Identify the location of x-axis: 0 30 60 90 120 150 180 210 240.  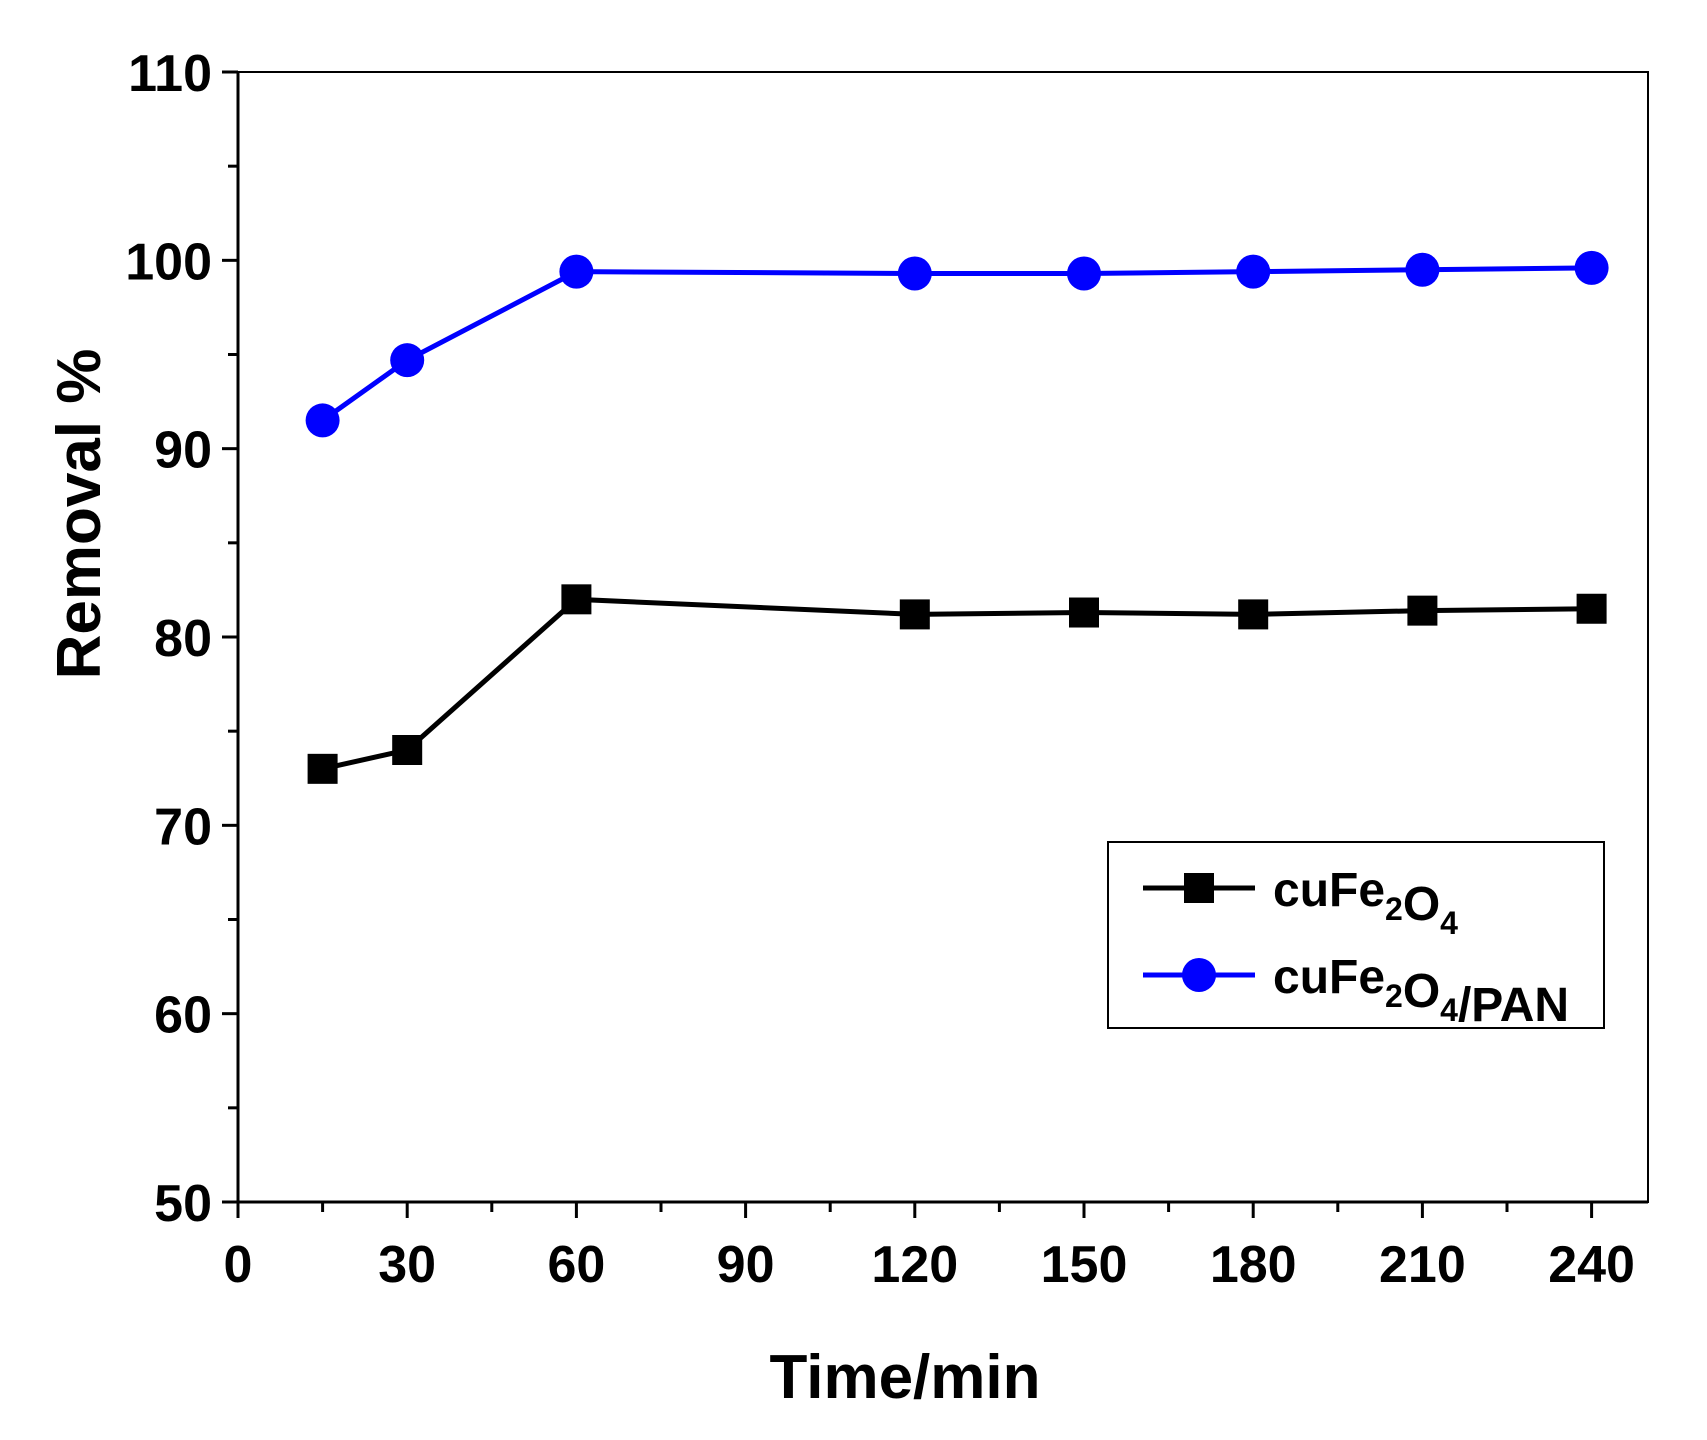
(929, 1248).